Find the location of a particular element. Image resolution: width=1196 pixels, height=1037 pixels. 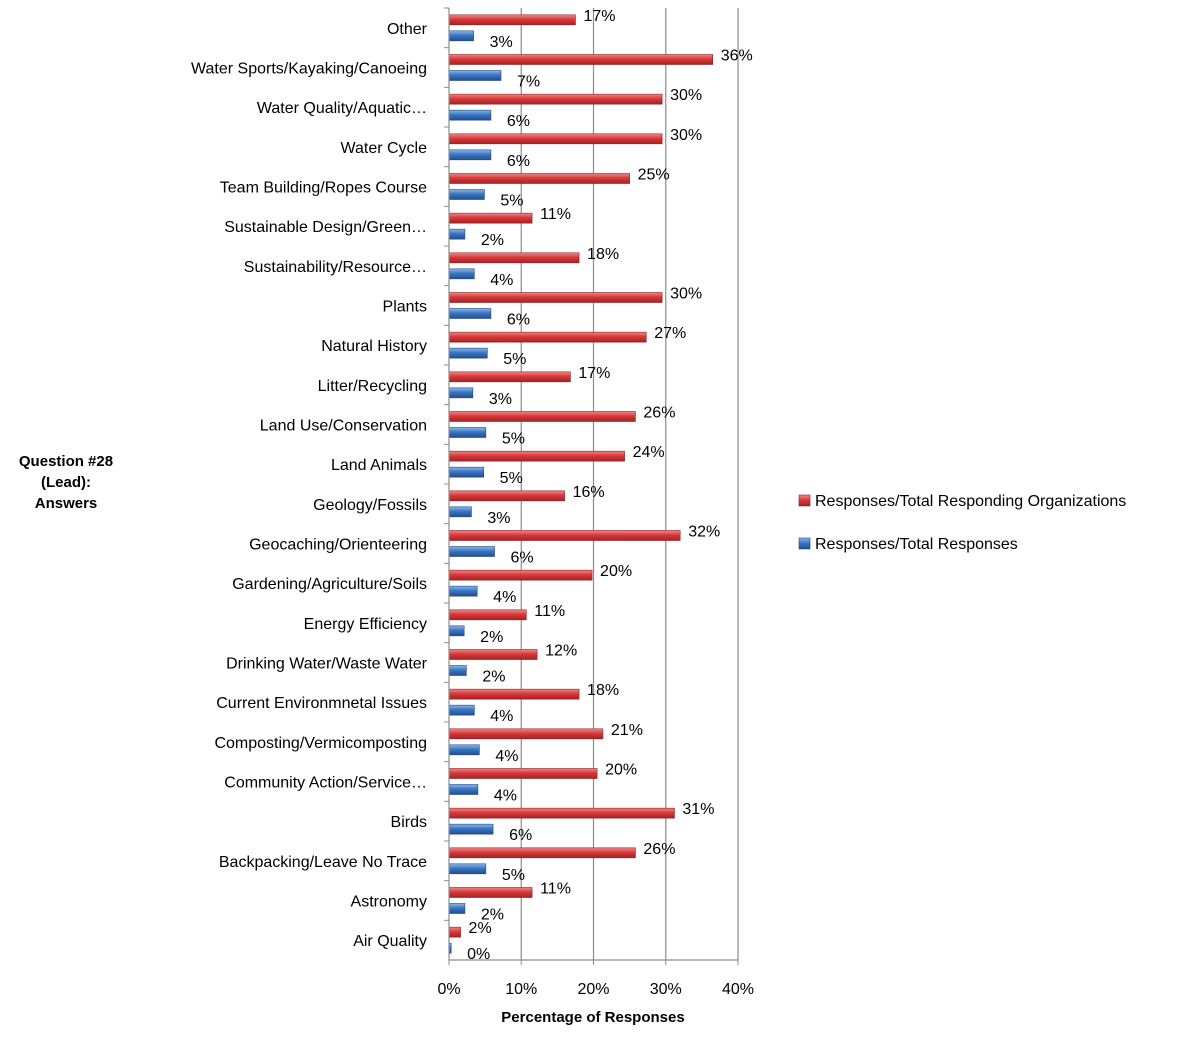

x-tick-label: 30% is located at coordinates (666, 989).